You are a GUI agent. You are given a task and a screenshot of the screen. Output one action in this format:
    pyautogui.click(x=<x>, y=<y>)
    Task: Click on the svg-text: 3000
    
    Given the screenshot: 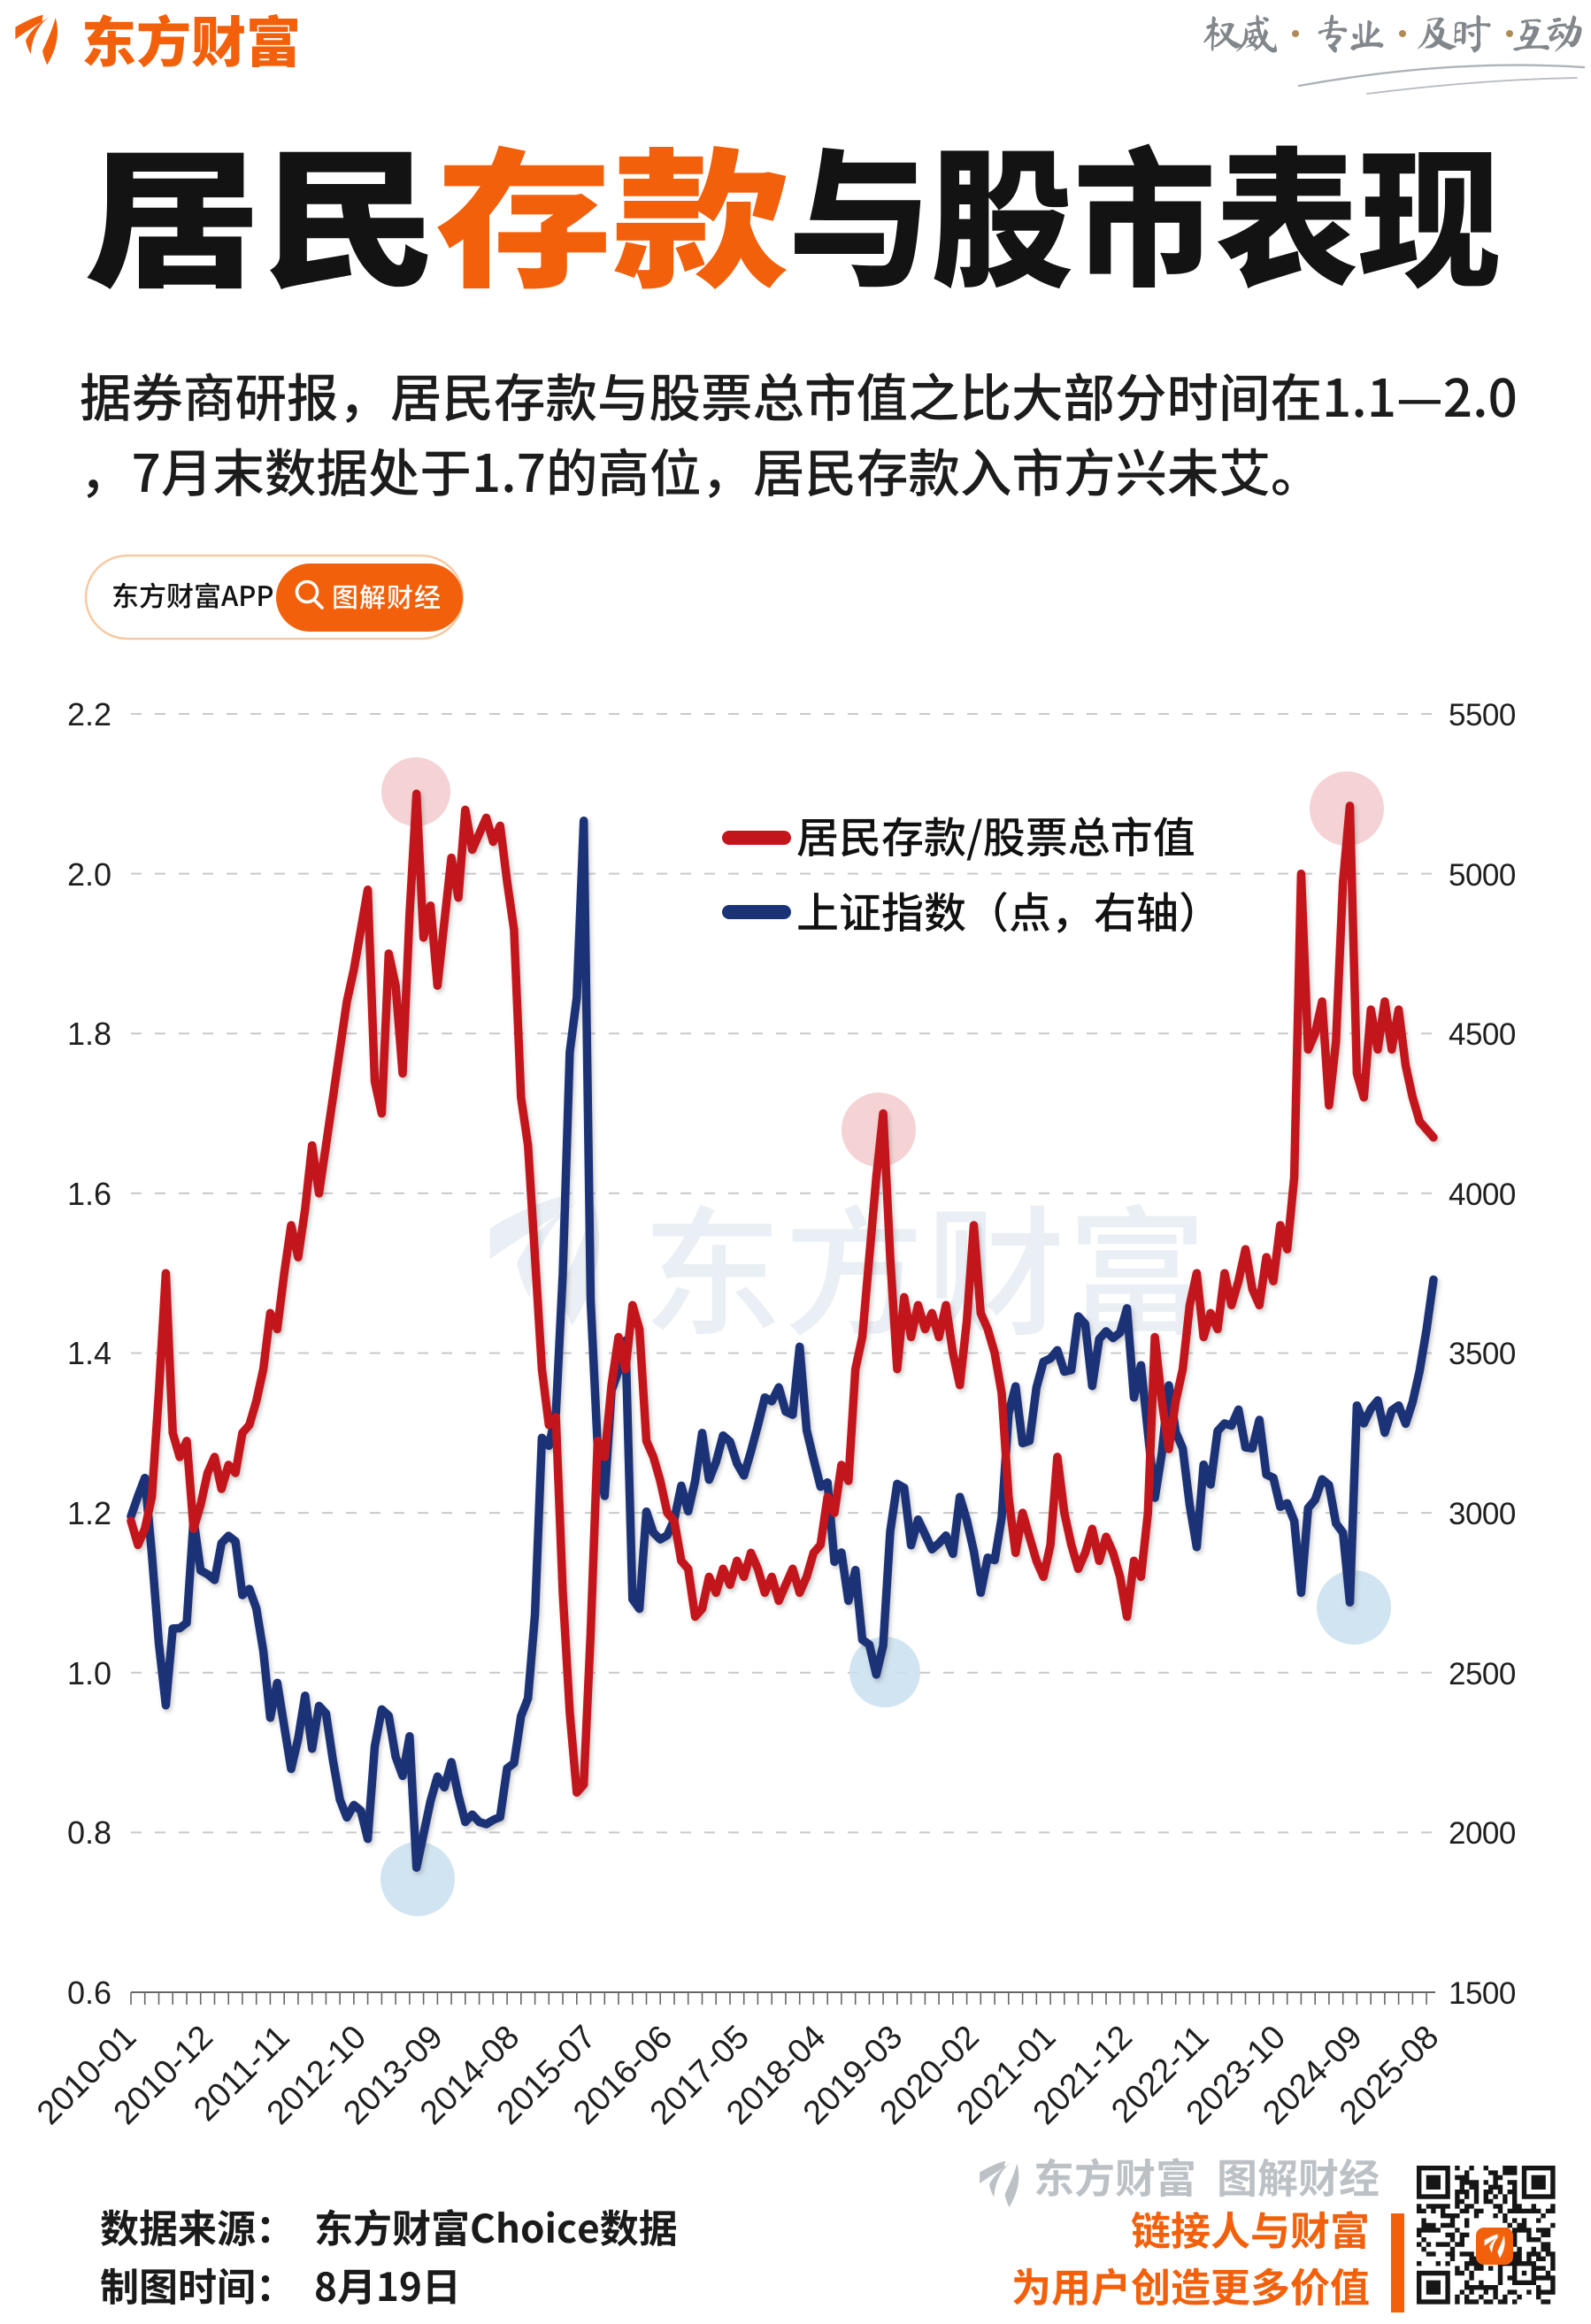 What is the action you would take?
    pyautogui.click(x=1482, y=1514)
    